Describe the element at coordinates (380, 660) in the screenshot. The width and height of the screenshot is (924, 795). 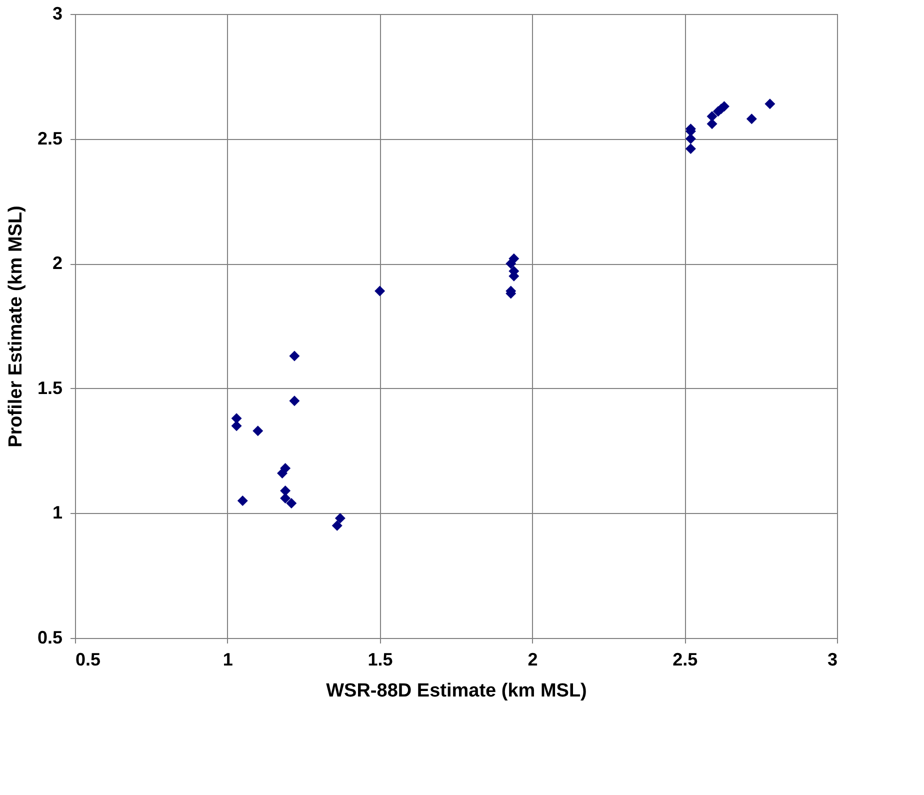
I see `x-tick-label: 1.5` at that location.